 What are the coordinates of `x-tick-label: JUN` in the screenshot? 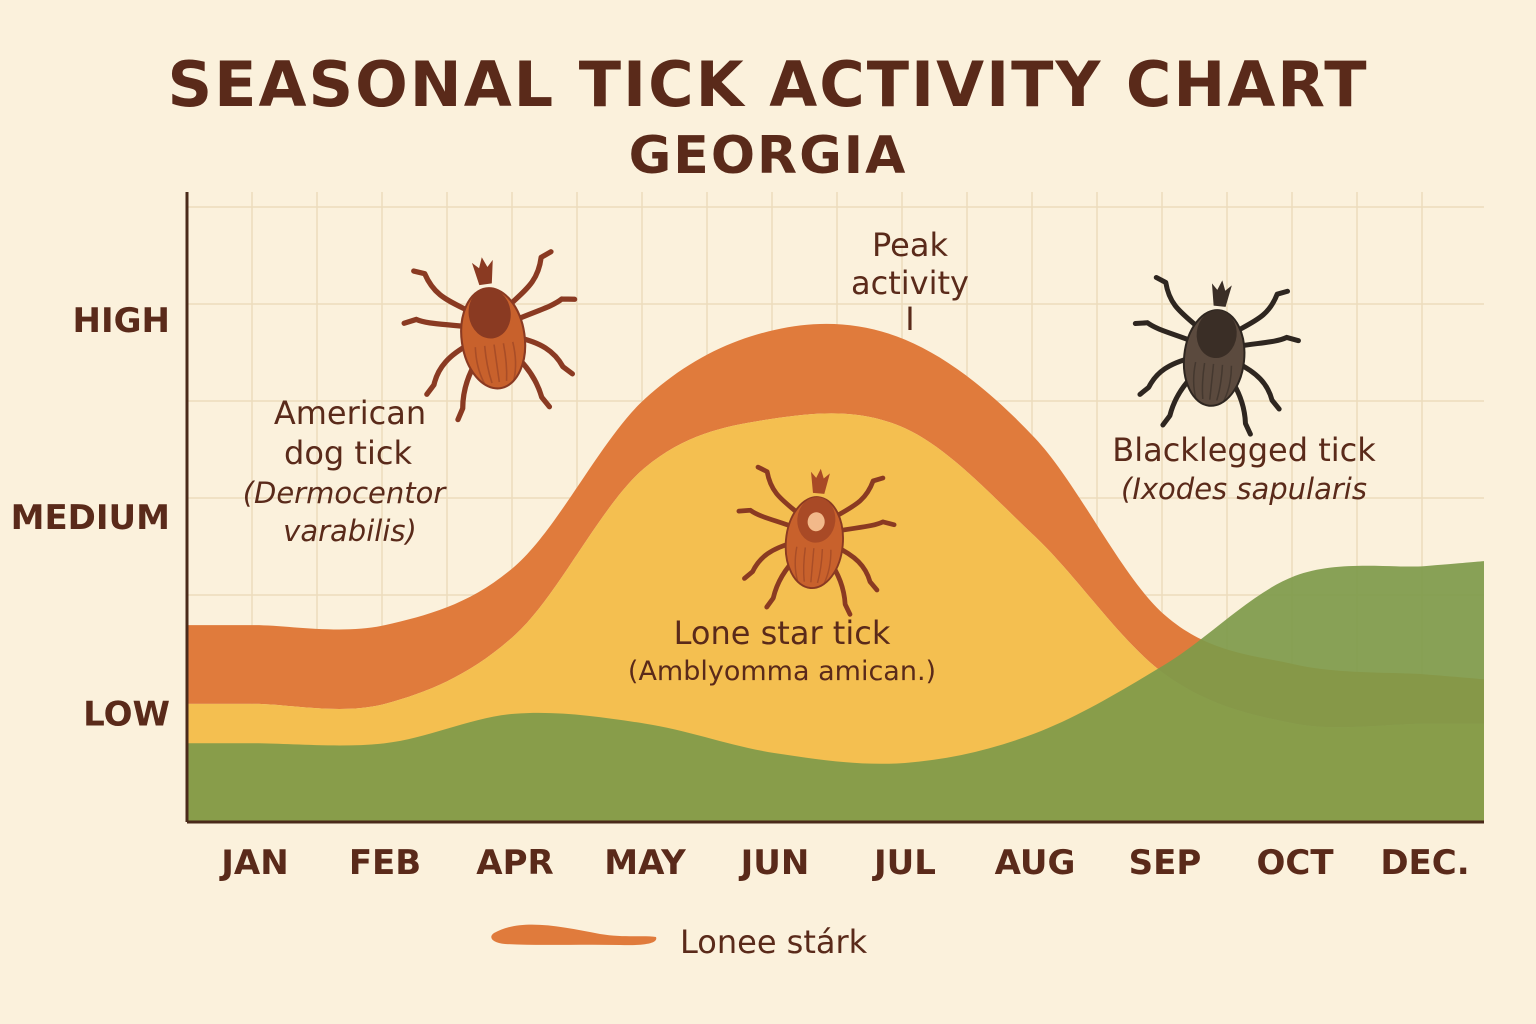 It's located at (774, 863).